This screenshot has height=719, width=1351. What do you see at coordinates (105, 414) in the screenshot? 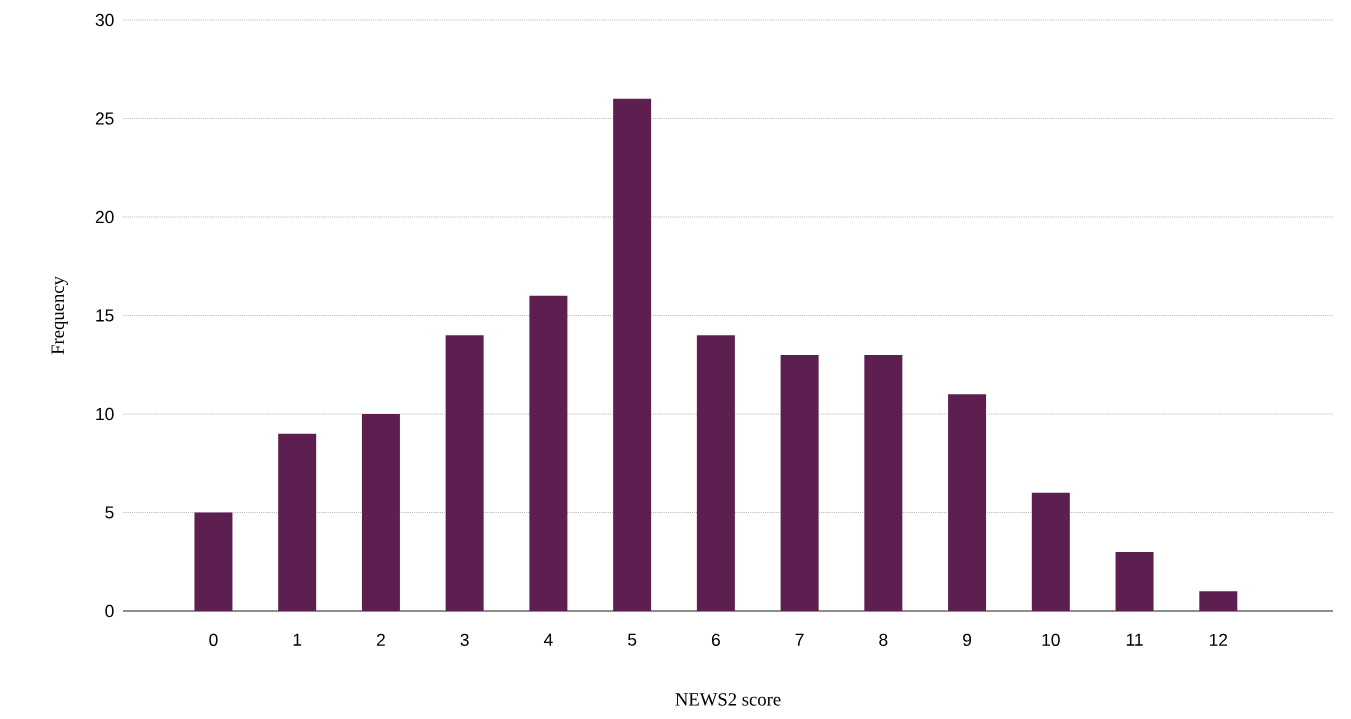
I see `y-tick-label: 10` at bounding box center [105, 414].